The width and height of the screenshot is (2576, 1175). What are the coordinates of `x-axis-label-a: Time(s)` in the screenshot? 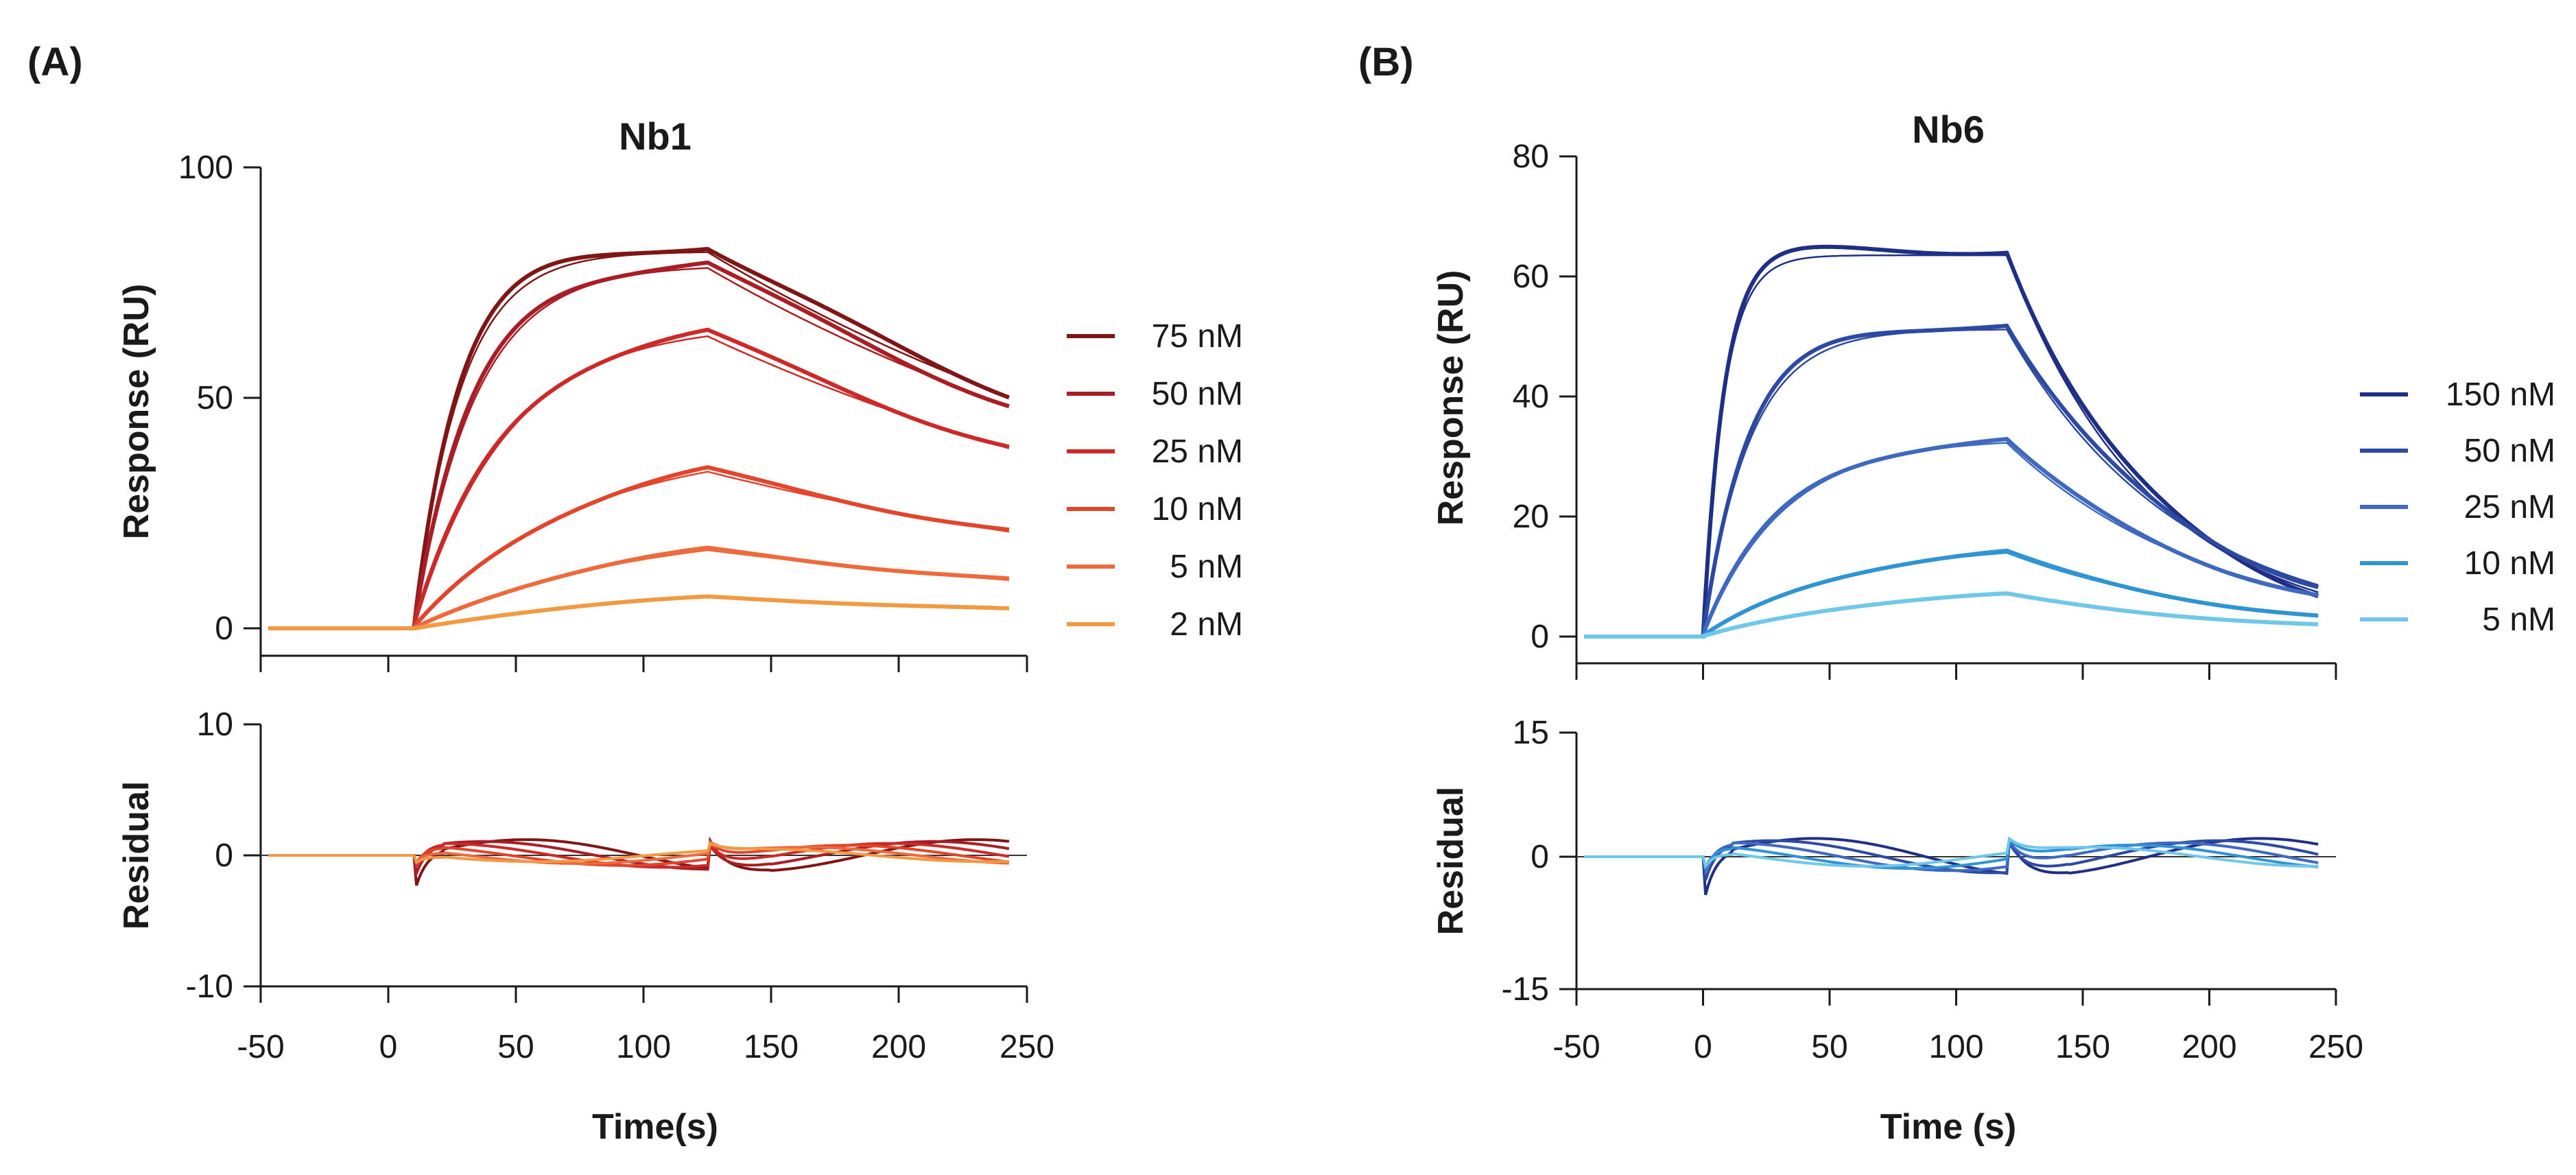 It's located at (655, 1127).